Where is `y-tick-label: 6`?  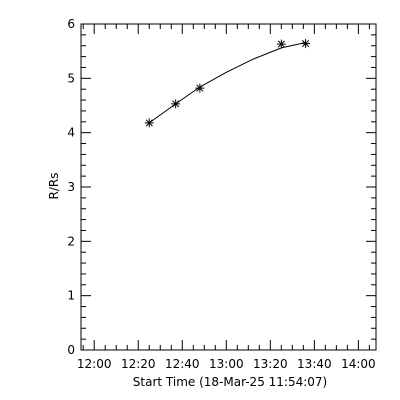 y-tick-label: 6 is located at coordinates (71, 24).